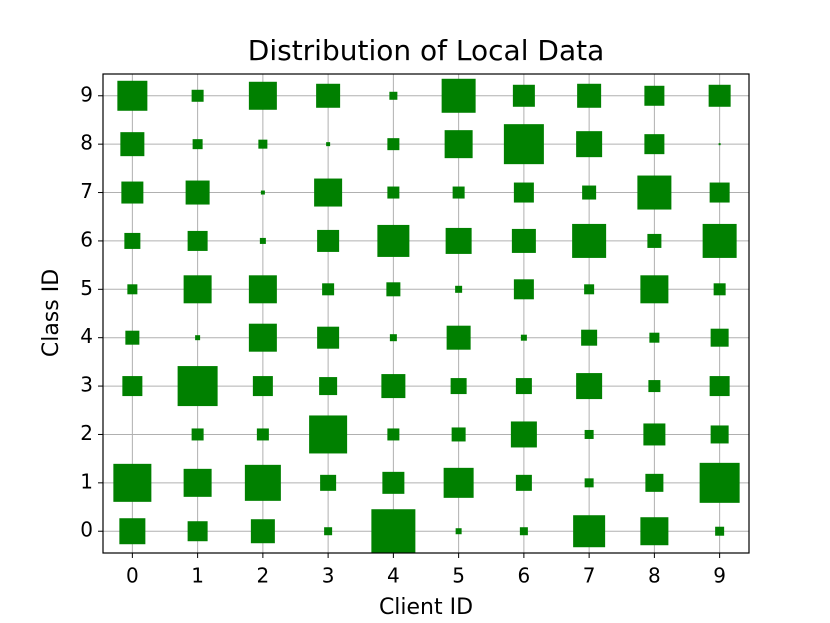 Image resolution: width=830 pixels, height=623 pixels. What do you see at coordinates (86, 530) in the screenshot?
I see `y-tick-label: 0` at bounding box center [86, 530].